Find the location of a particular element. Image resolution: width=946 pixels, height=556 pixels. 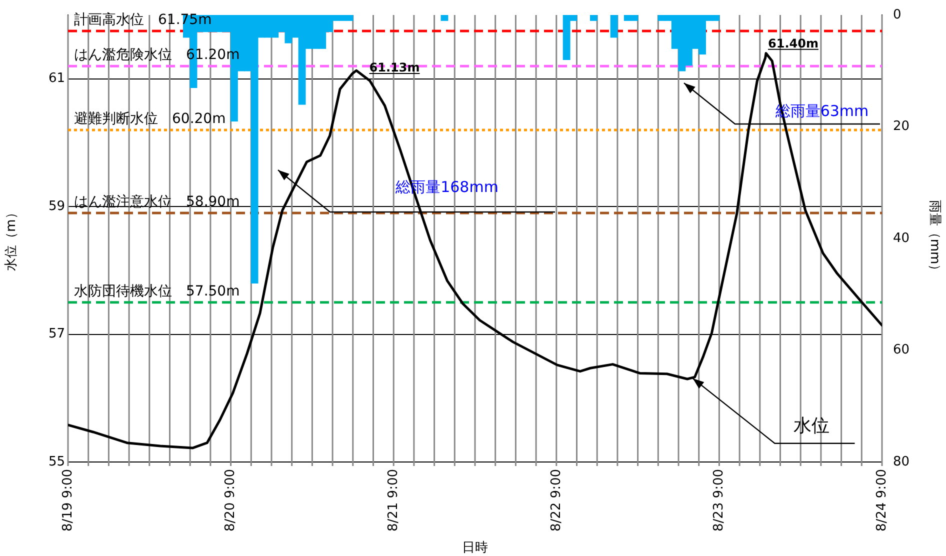

ref-line-label: 水防団待機水位 57.50m is located at coordinates (157, 291).